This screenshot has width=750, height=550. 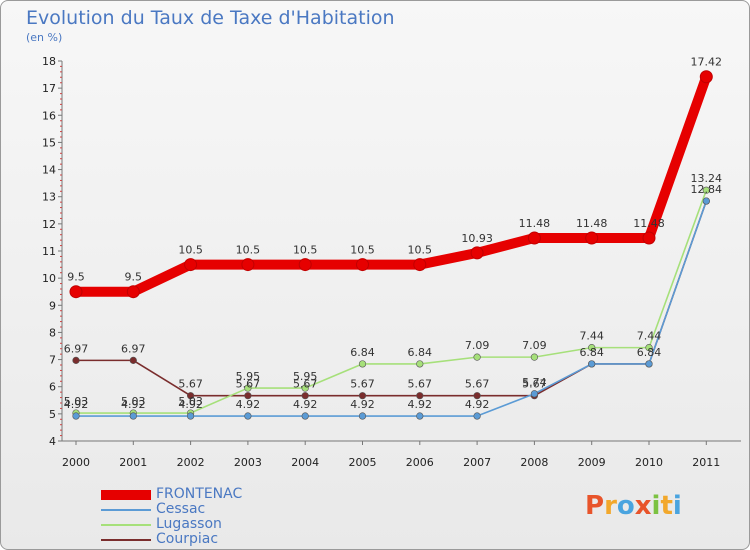 What do you see at coordinates (189, 524) in the screenshot?
I see `legend-label: Lugasson` at bounding box center [189, 524].